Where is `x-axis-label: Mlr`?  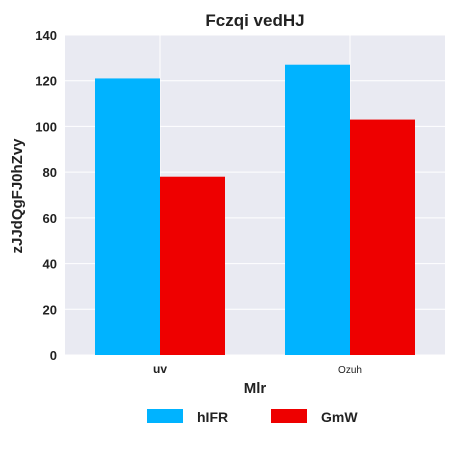
x-axis-label: Mlr is located at coordinates (255, 388).